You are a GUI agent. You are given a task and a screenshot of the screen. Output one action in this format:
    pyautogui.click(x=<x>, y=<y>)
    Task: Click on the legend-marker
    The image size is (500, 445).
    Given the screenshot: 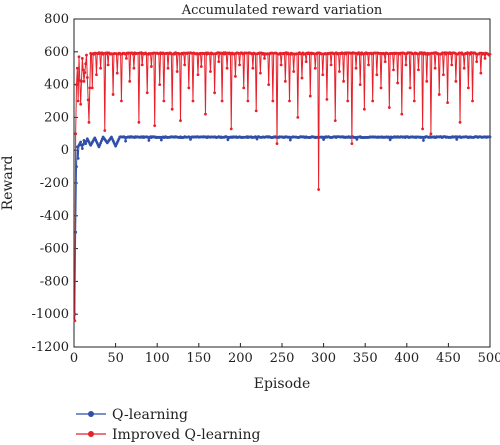 What is the action you would take?
    pyautogui.click(x=91, y=414)
    